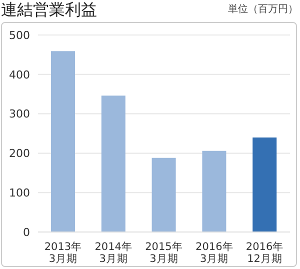 Image resolution: width=300 pixels, height=269 pixels. I want to click on x-tick-label: 2016年 3月期, so click(215, 253).